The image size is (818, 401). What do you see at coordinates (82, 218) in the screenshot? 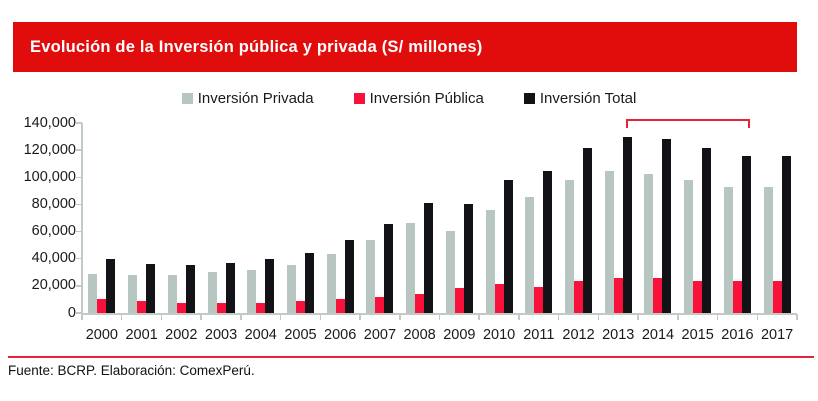
I see `y-axis-line` at bounding box center [82, 218].